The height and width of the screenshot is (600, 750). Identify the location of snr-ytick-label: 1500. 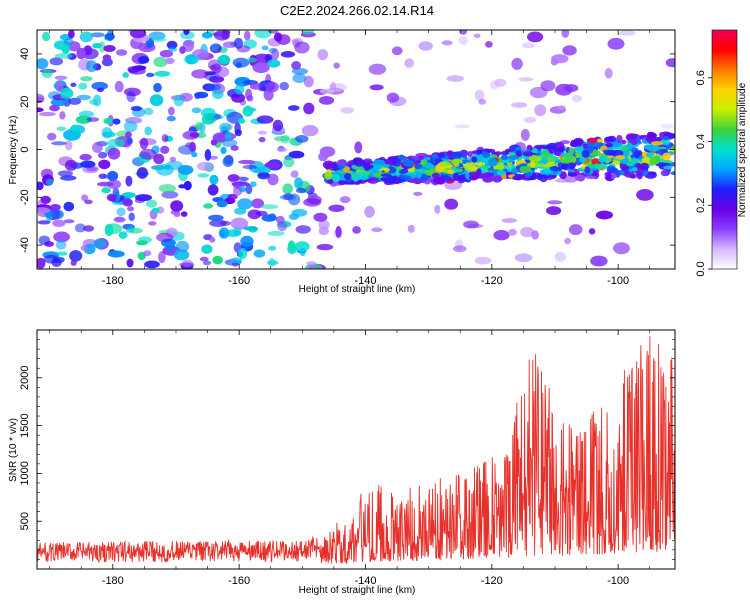
(25, 425).